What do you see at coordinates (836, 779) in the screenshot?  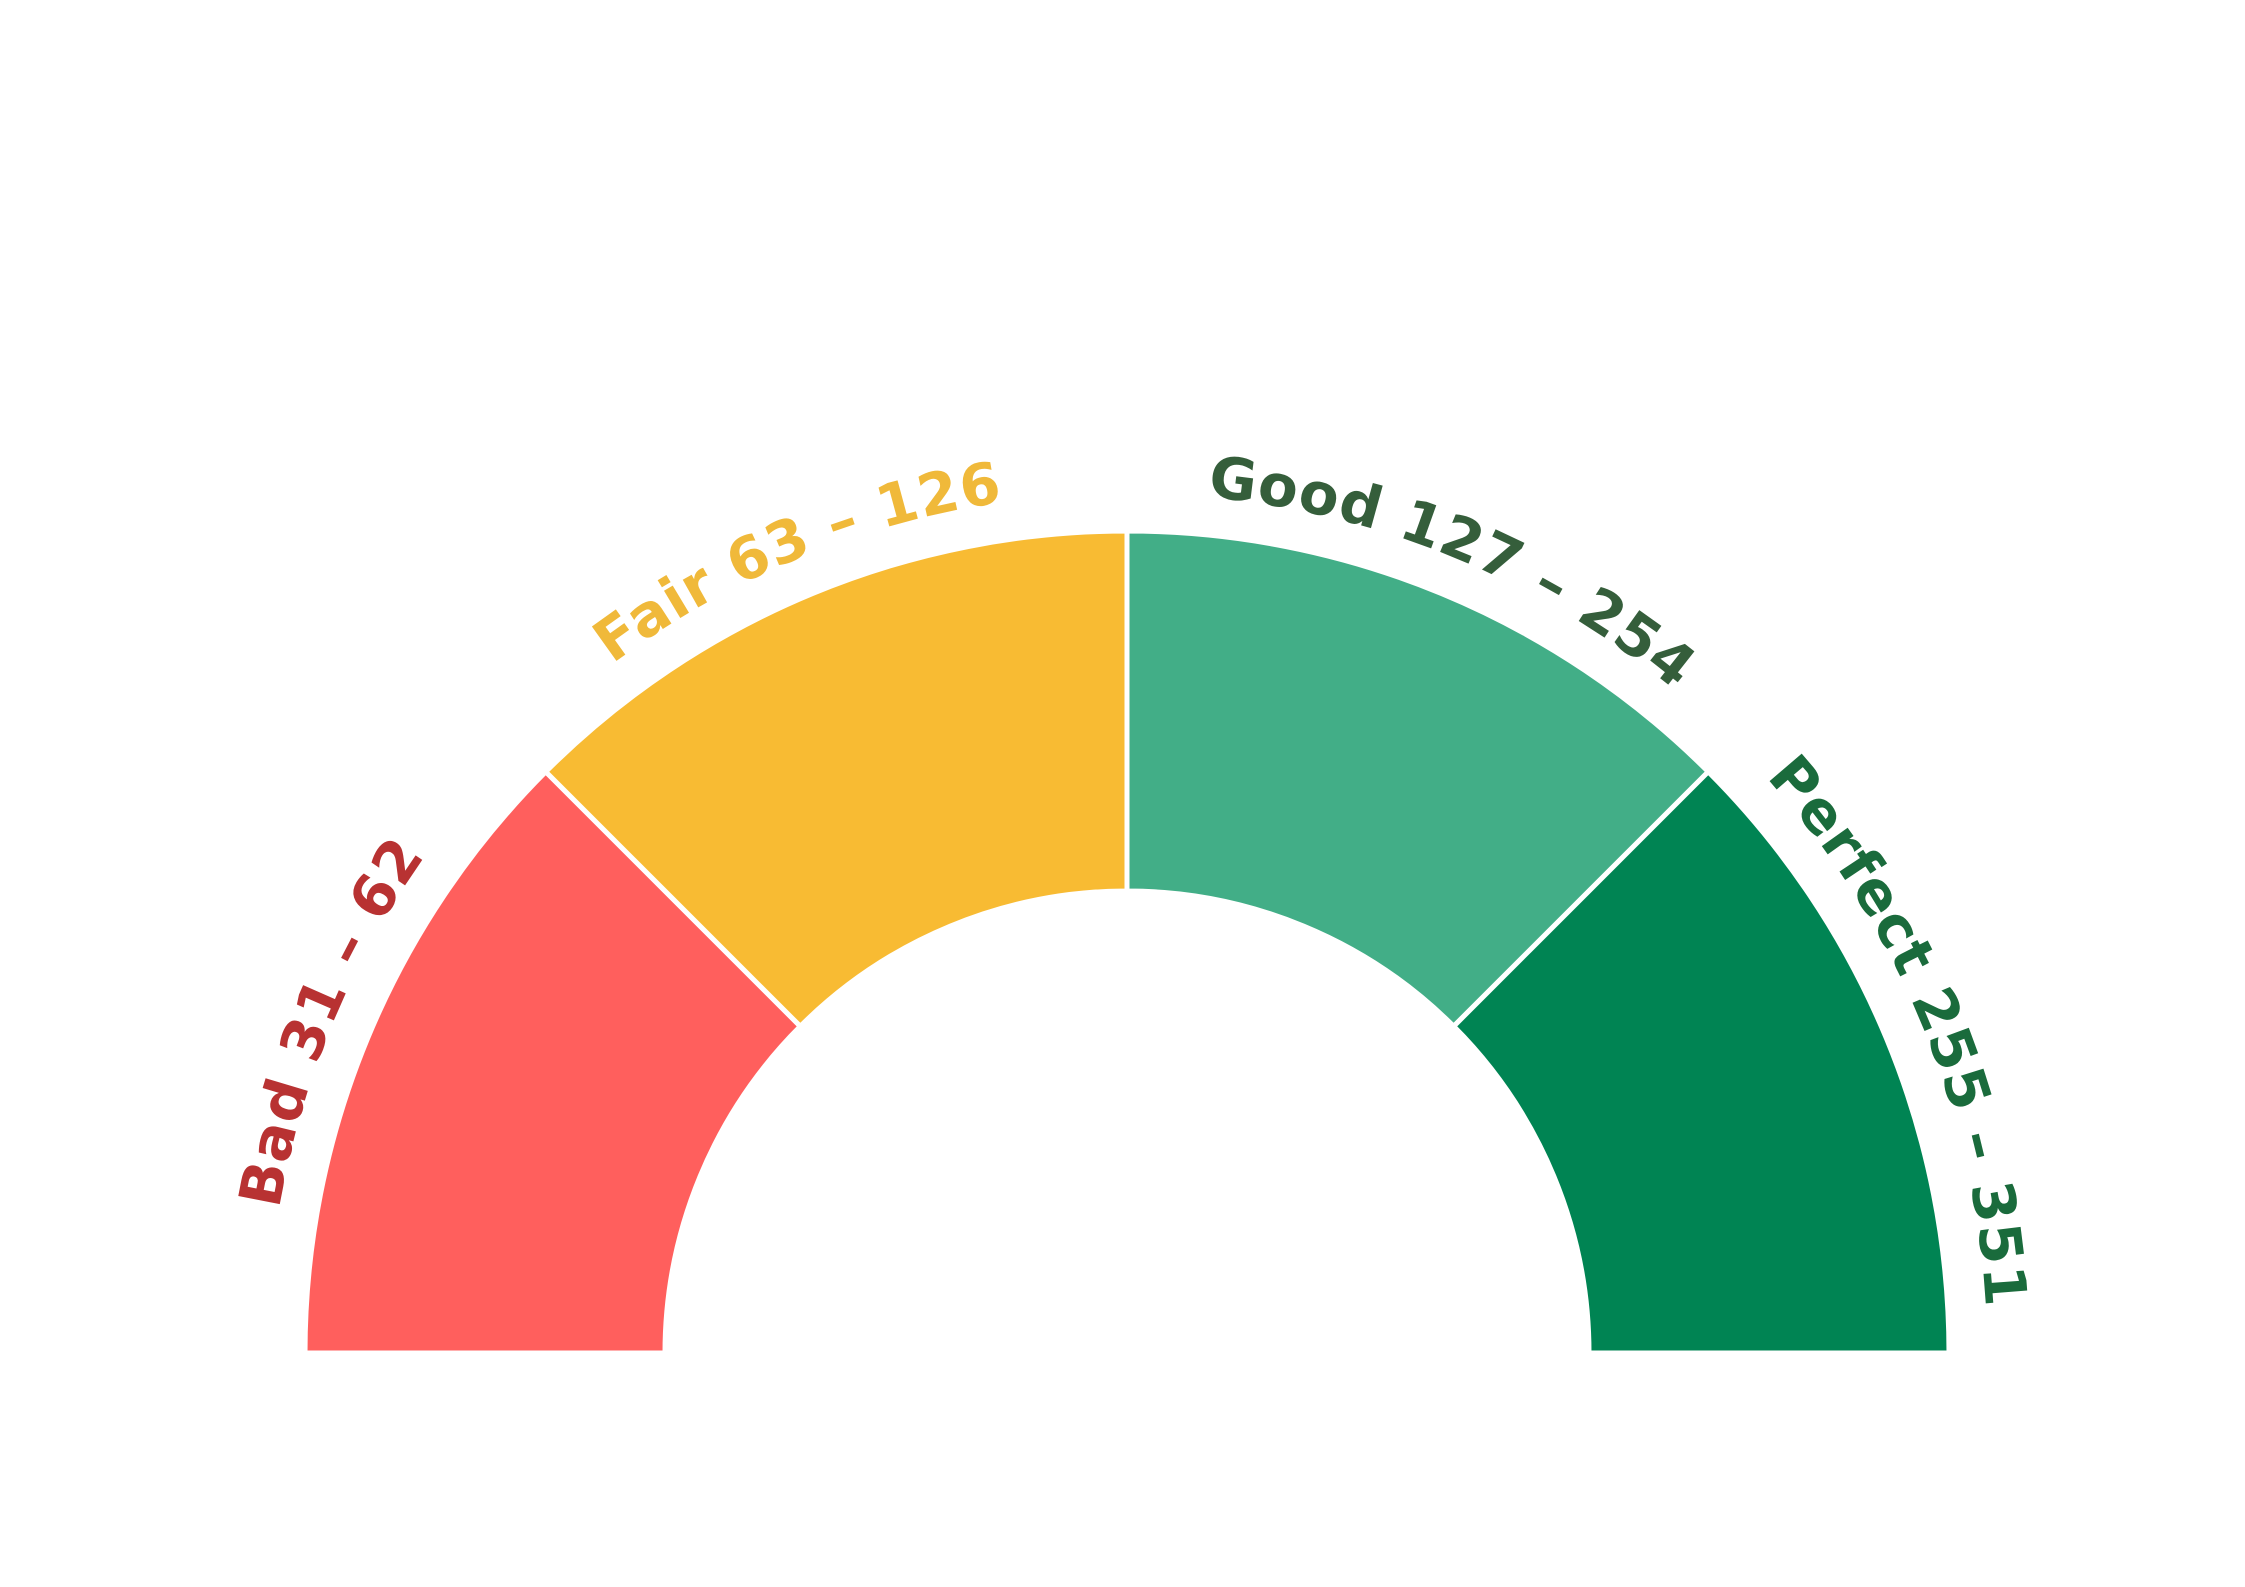 I see `gauge-segment-fair` at bounding box center [836, 779].